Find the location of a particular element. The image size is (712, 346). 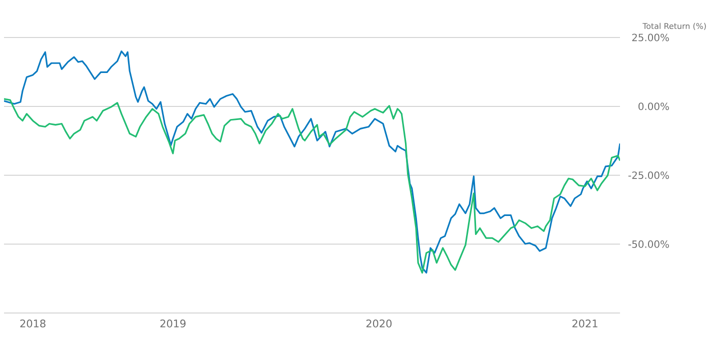

x-tick-label: 2020 is located at coordinates (379, 324).